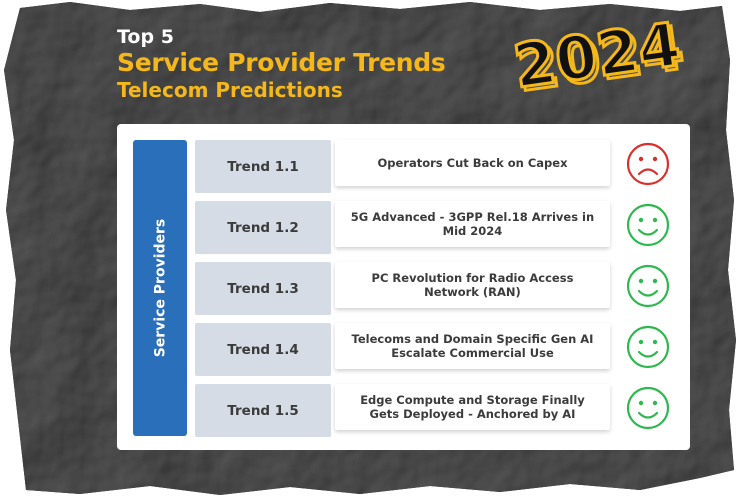 This screenshot has width=740, height=500. What do you see at coordinates (648, 164) in the screenshot?
I see `sad-face-icon` at bounding box center [648, 164].